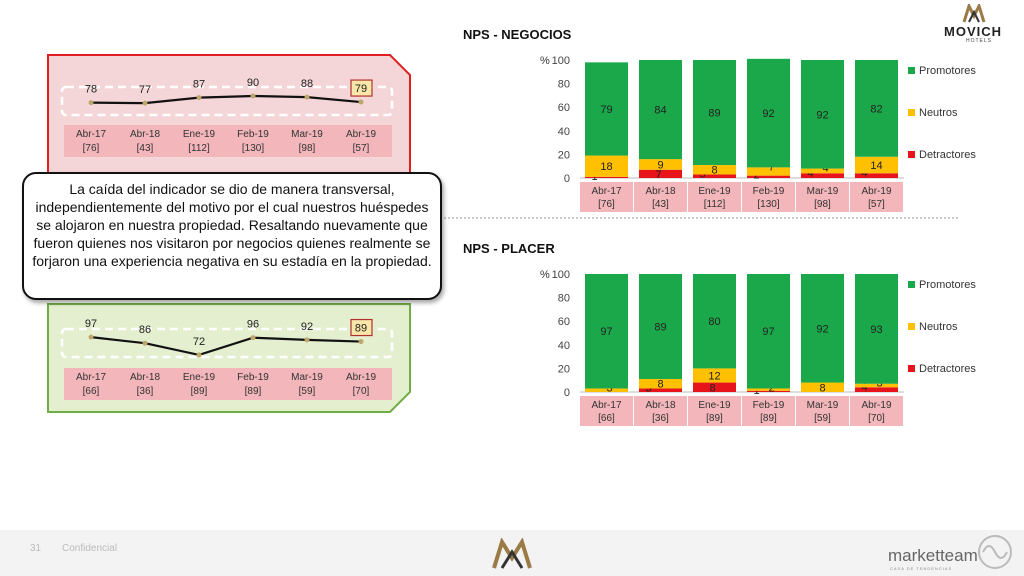  Describe the element at coordinates (228, 384) in the screenshot. I see `category-band` at that location.